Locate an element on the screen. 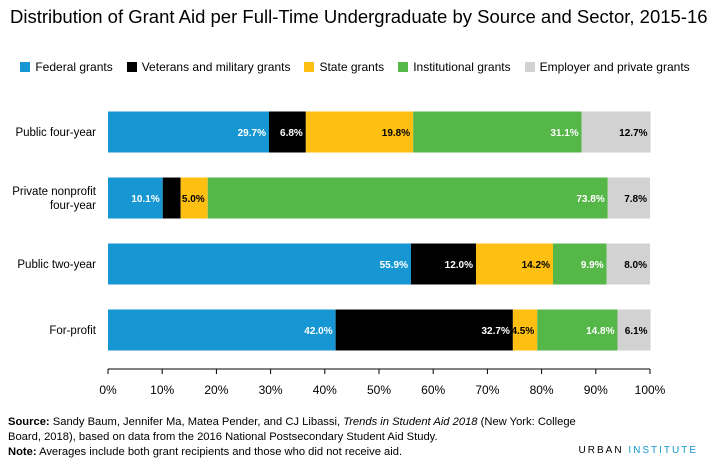  legend-item-1: Veterans and military grants is located at coordinates (208, 67).